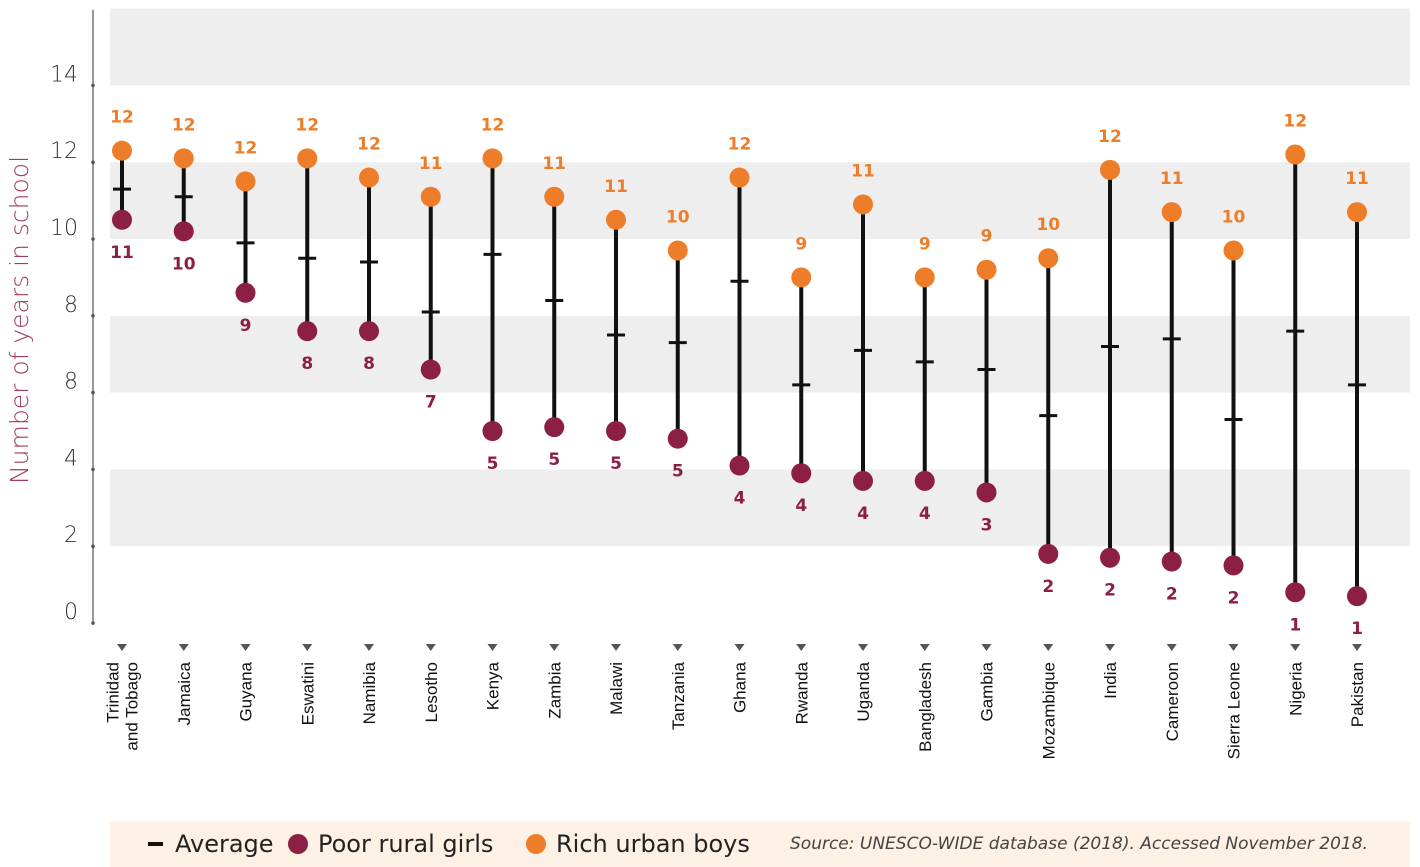 This screenshot has height=867, width=1420. I want to click on x-tick-label: Pakistan, so click(1357, 694).